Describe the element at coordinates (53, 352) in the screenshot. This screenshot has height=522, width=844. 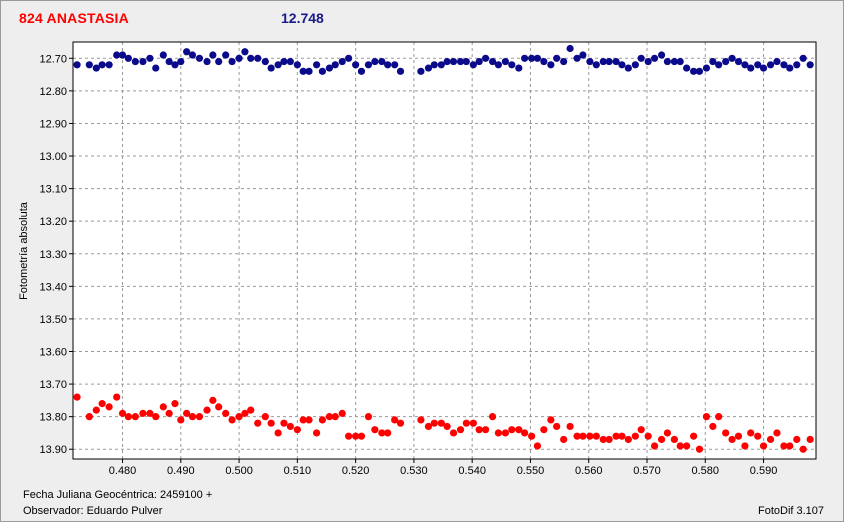
I see `y-tick-label: 13.60` at that location.